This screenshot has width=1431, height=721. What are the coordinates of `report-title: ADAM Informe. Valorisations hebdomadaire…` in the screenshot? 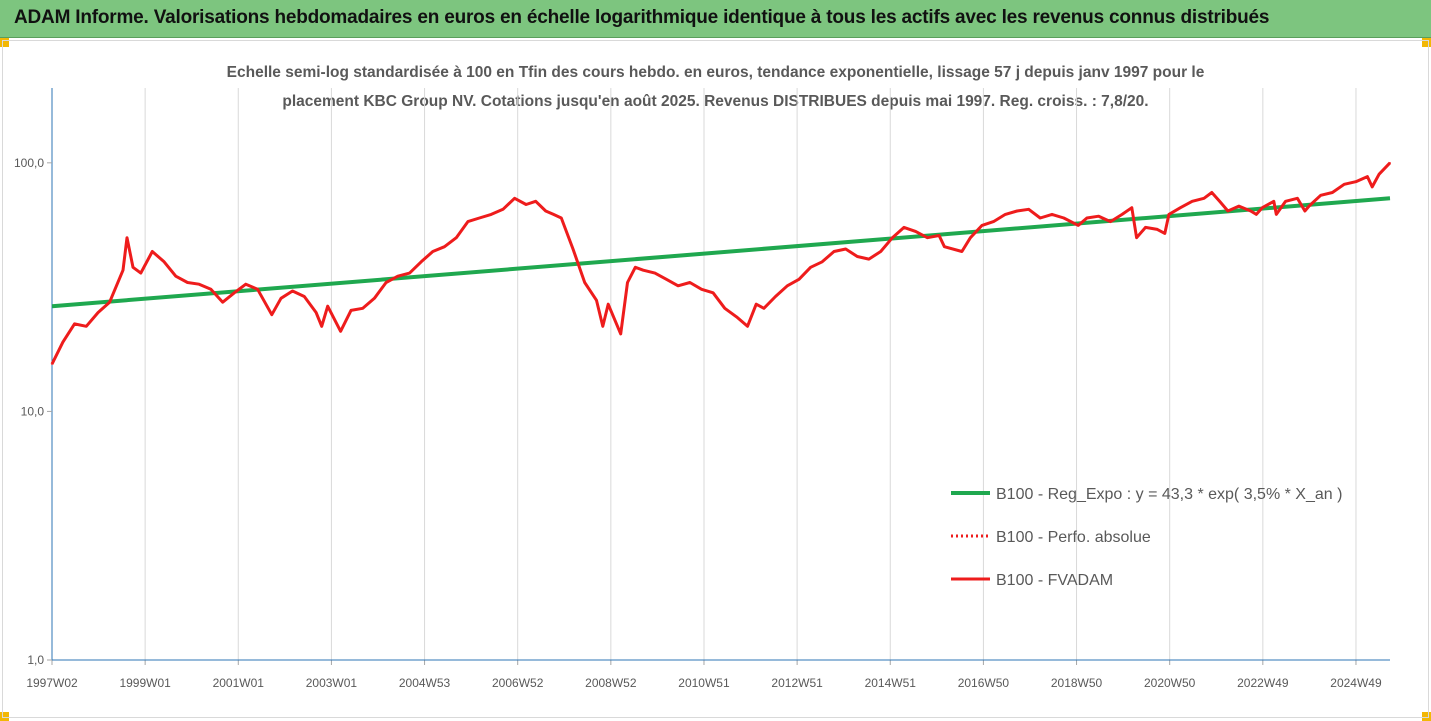 It's located at (642, 17).